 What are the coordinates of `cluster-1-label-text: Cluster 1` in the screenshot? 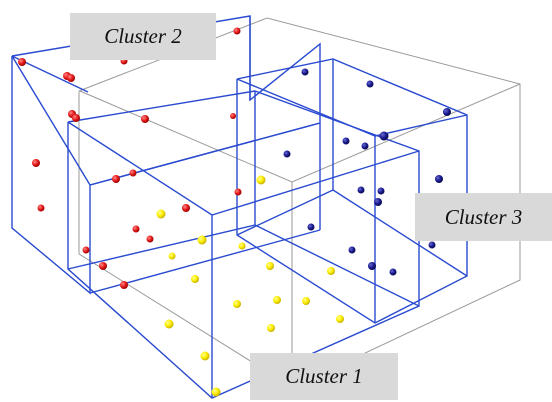 It's located at (324, 376).